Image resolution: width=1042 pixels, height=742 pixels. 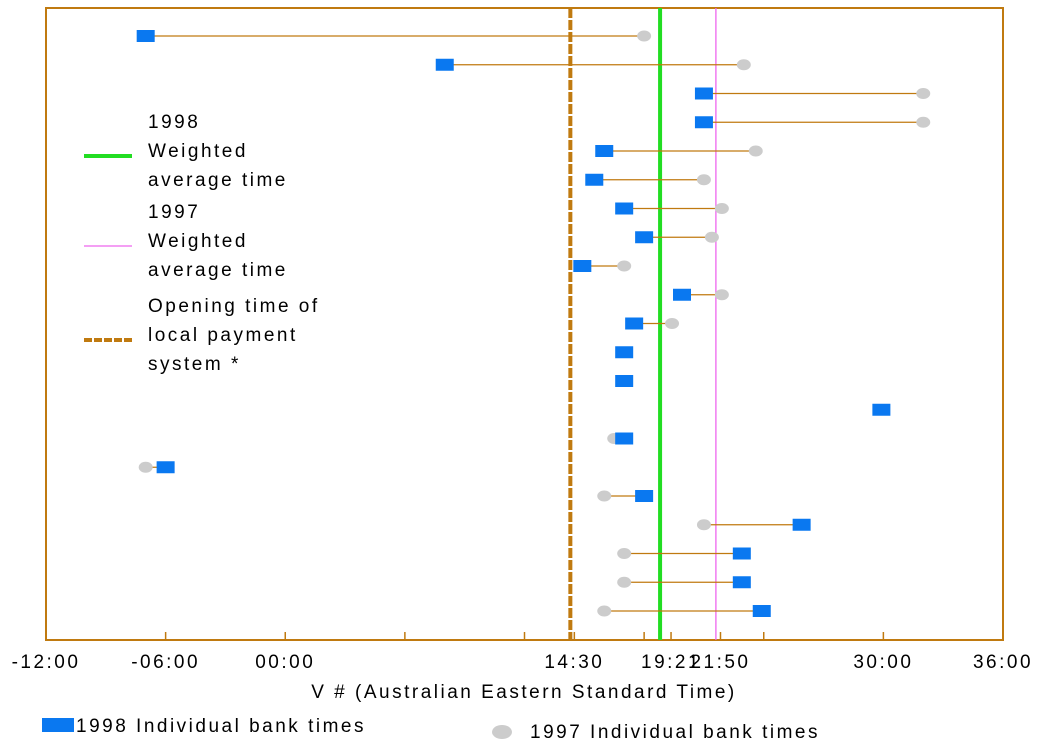 What do you see at coordinates (524, 636) in the screenshot?
I see `x-axis-ticks` at bounding box center [524, 636].